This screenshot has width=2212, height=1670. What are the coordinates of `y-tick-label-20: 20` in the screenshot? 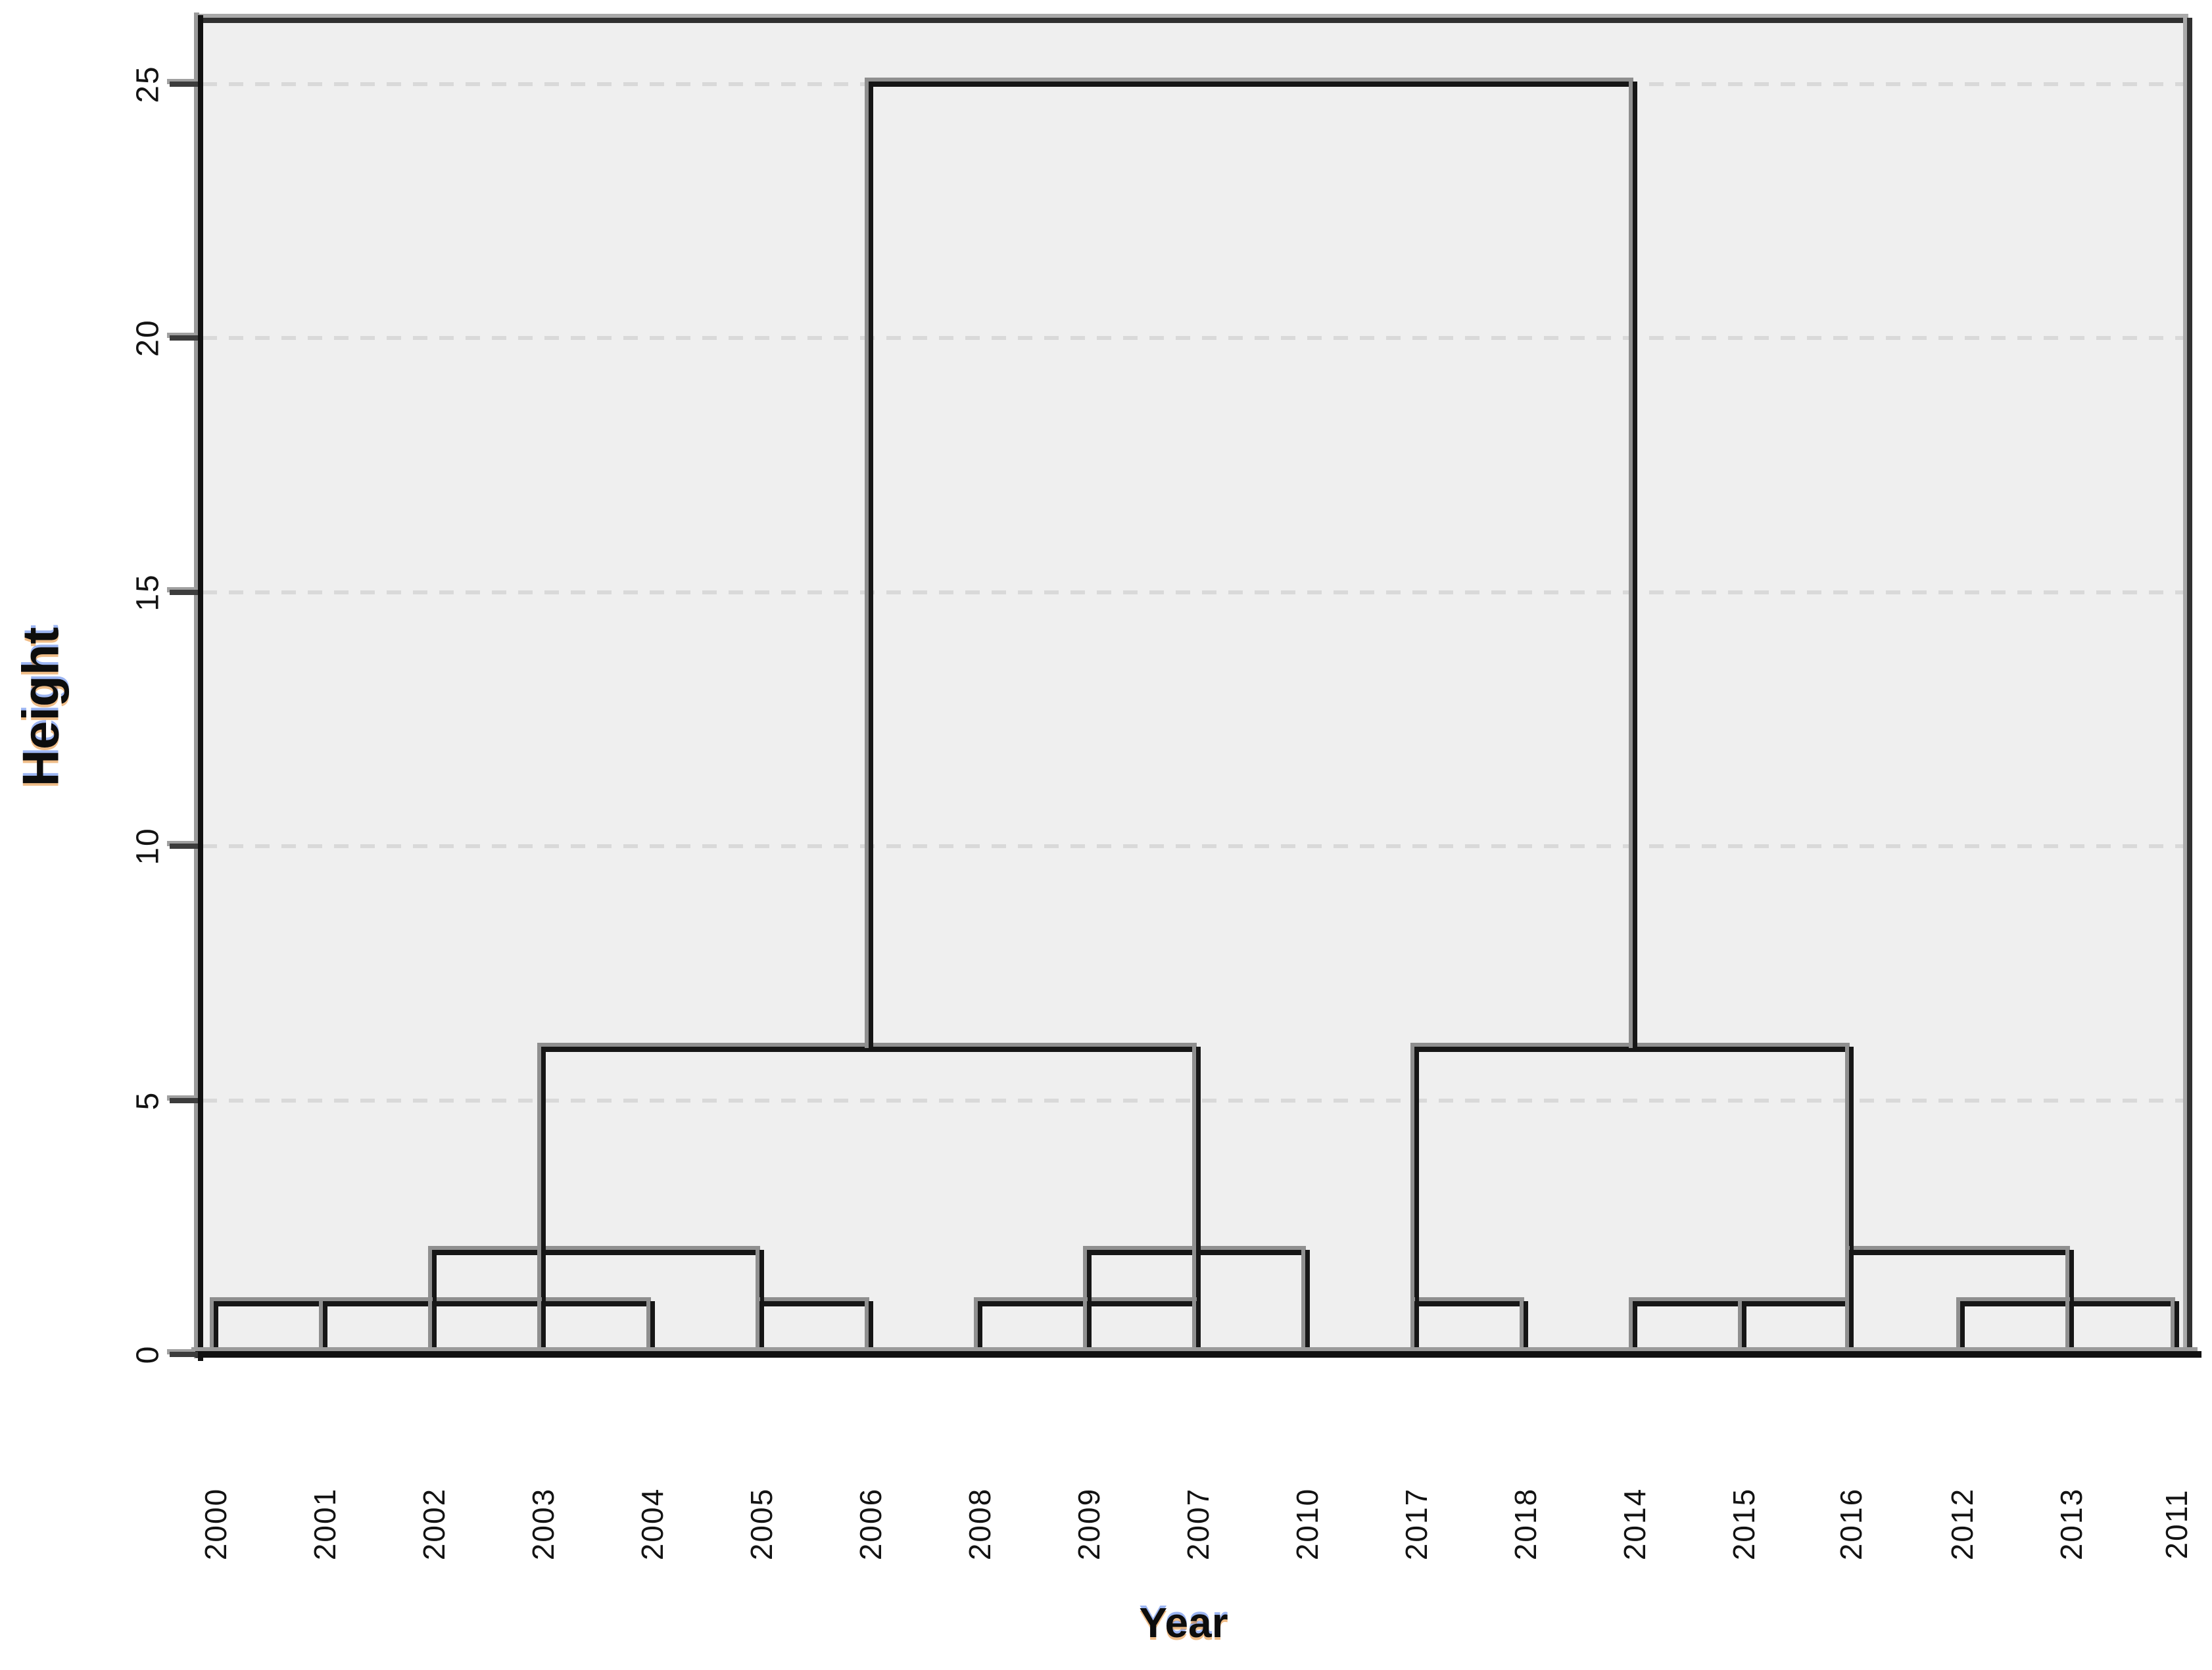 It's located at (148, 338).